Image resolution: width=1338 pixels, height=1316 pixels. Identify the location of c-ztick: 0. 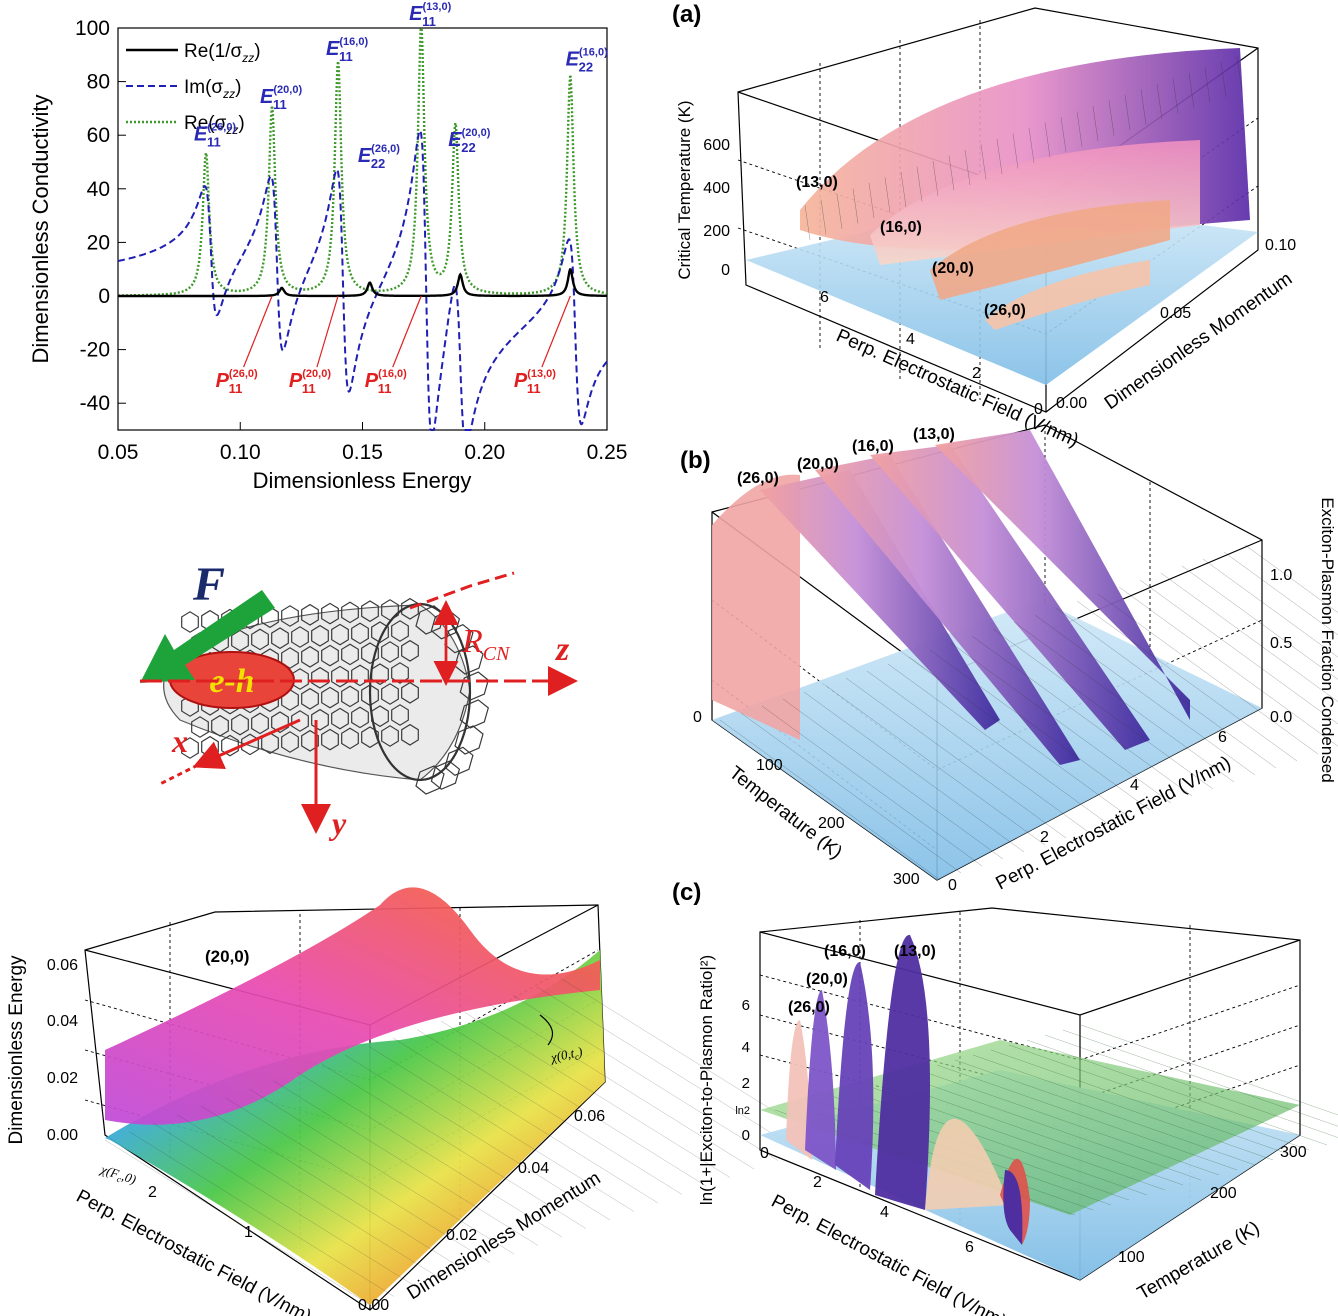
(746, 1135).